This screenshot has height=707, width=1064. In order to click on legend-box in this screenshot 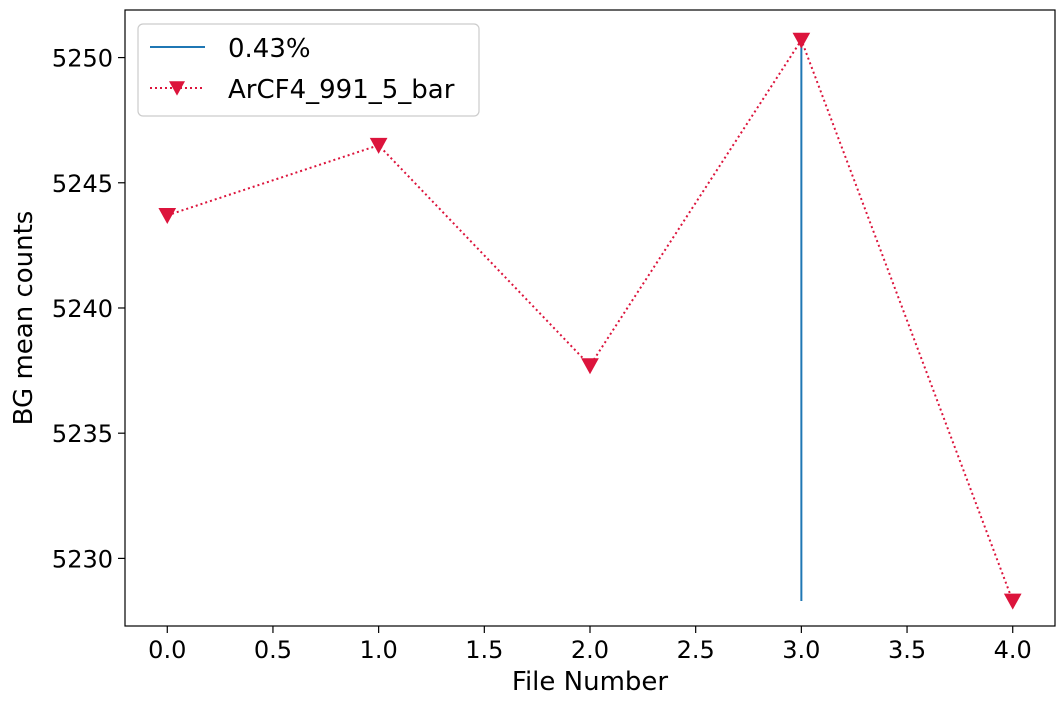, I will do `click(308, 70)`.